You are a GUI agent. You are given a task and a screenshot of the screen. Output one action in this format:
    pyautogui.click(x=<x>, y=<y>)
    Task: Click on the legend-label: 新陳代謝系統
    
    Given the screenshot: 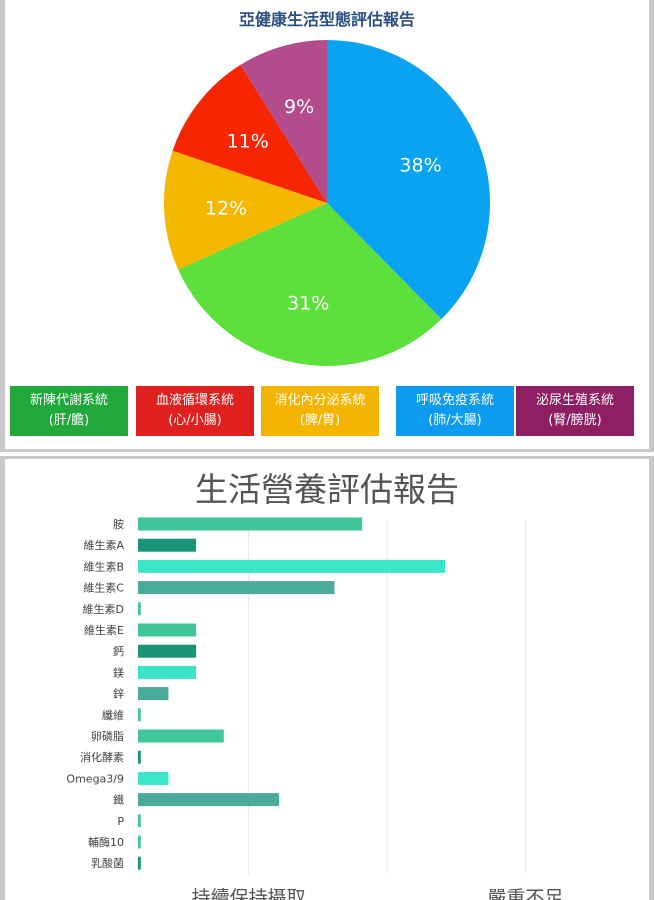 What is the action you would take?
    pyautogui.click(x=68, y=400)
    